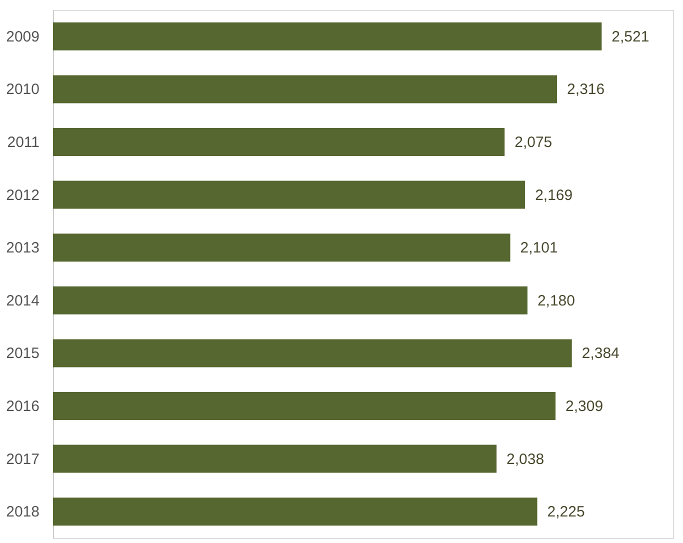 Image resolution: width=683 pixels, height=543 pixels. What do you see at coordinates (23, 89) in the screenshot?
I see `y-tick-label: 2010` at bounding box center [23, 89].